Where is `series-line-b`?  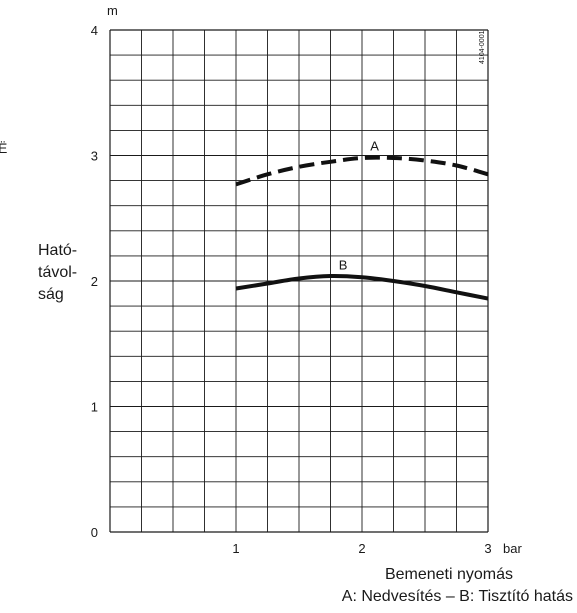
series-line-b is located at coordinates (362, 287).